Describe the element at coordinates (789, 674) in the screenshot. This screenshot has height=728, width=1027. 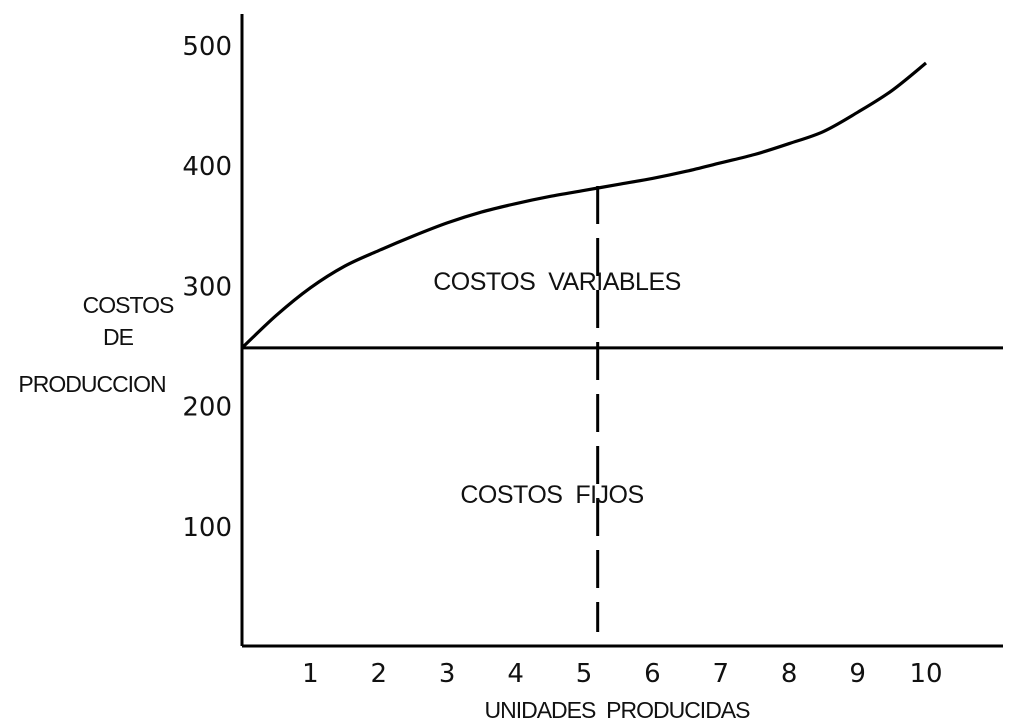
I see `x-tick-label: 8` at that location.